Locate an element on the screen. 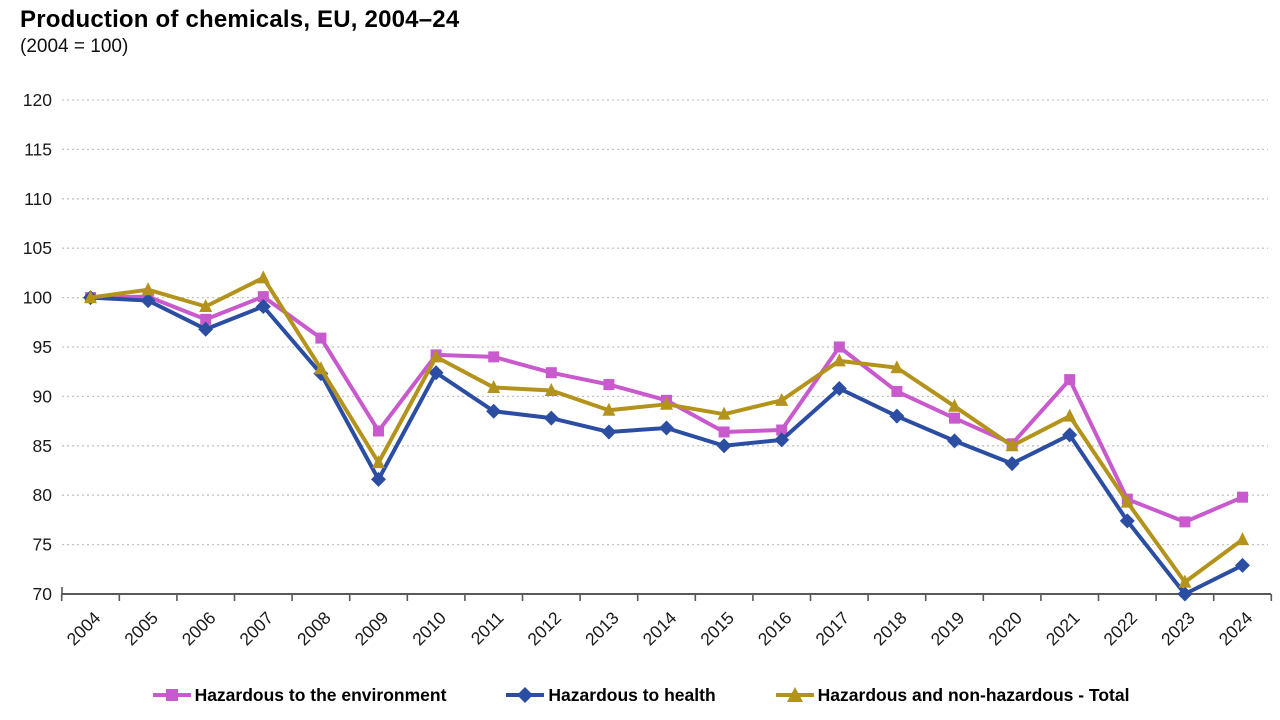 The height and width of the screenshot is (720, 1280). legend-item: Hazardous and non-hazardous - Total is located at coordinates (952, 695).